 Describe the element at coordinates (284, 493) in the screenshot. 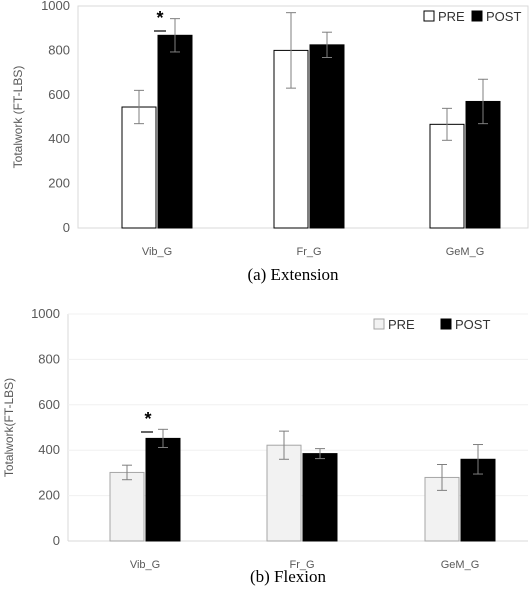

I see `bar-pre-fr_g` at that location.